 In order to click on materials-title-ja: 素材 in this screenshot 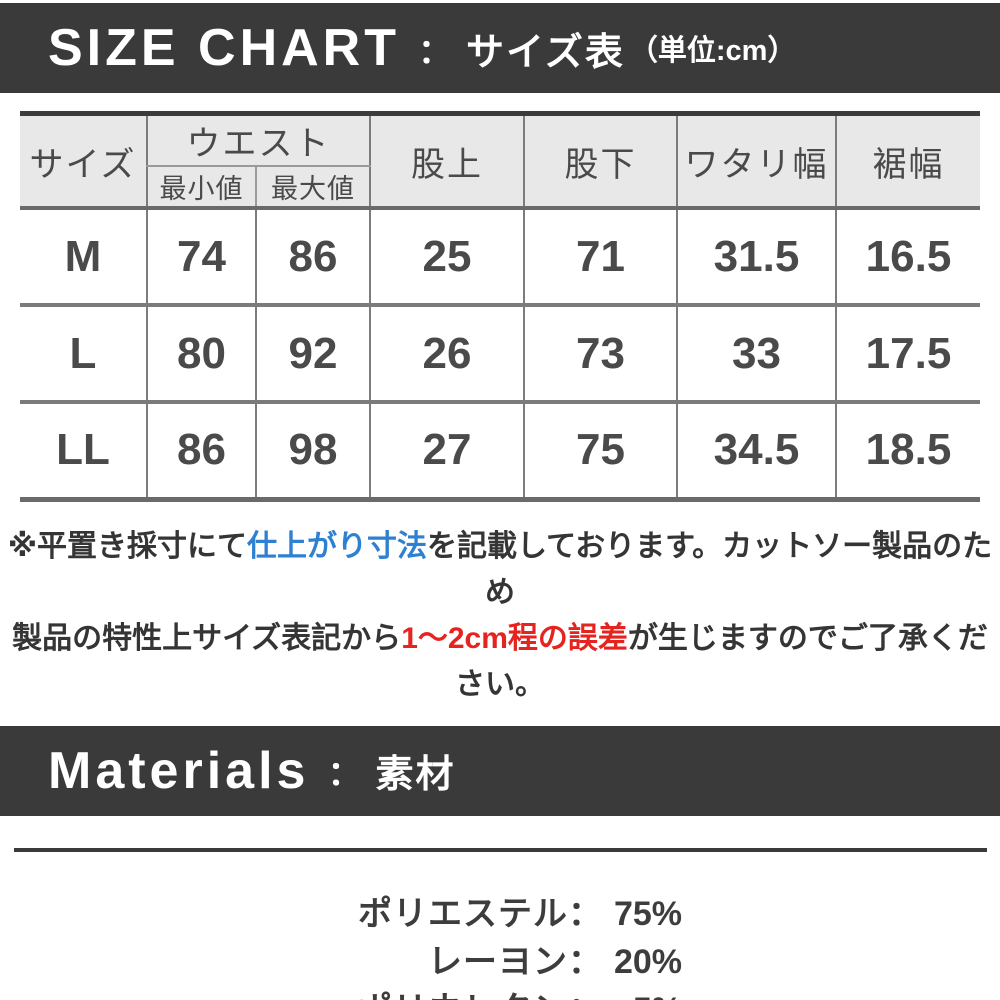, I will do `click(415, 775)`.